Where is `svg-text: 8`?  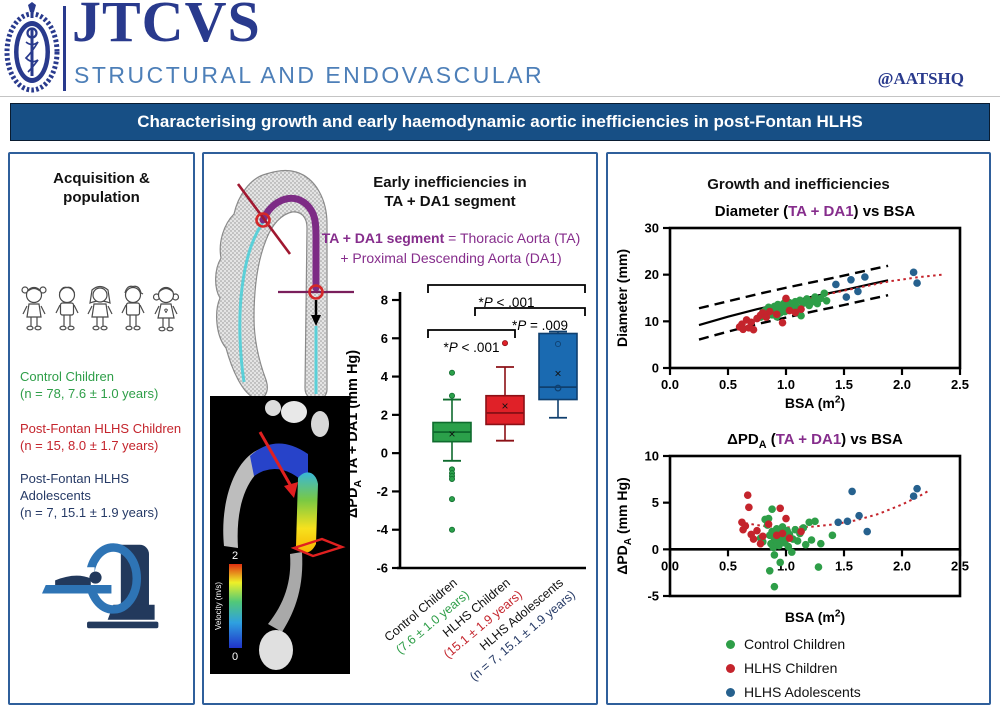 svg-text: 8 is located at coordinates (384, 300).